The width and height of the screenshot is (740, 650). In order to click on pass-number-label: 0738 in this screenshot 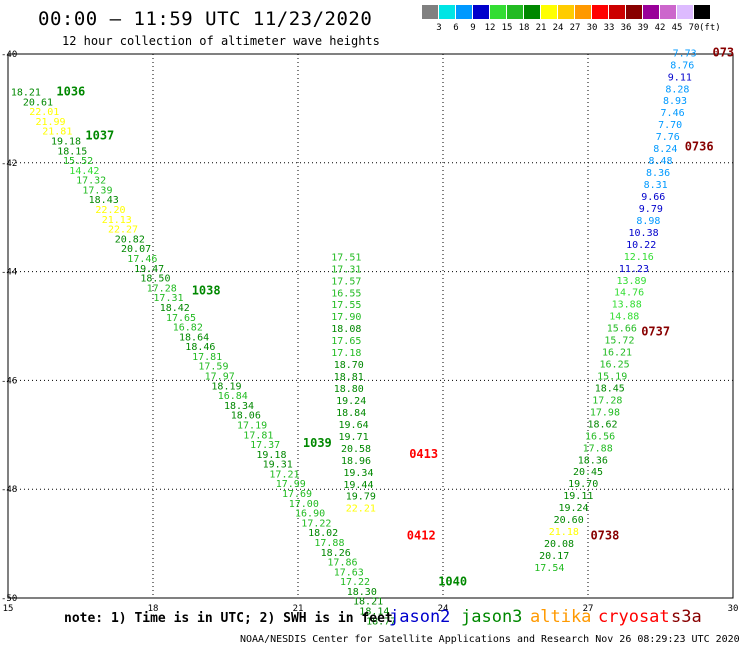, I will do `click(604, 535)`.